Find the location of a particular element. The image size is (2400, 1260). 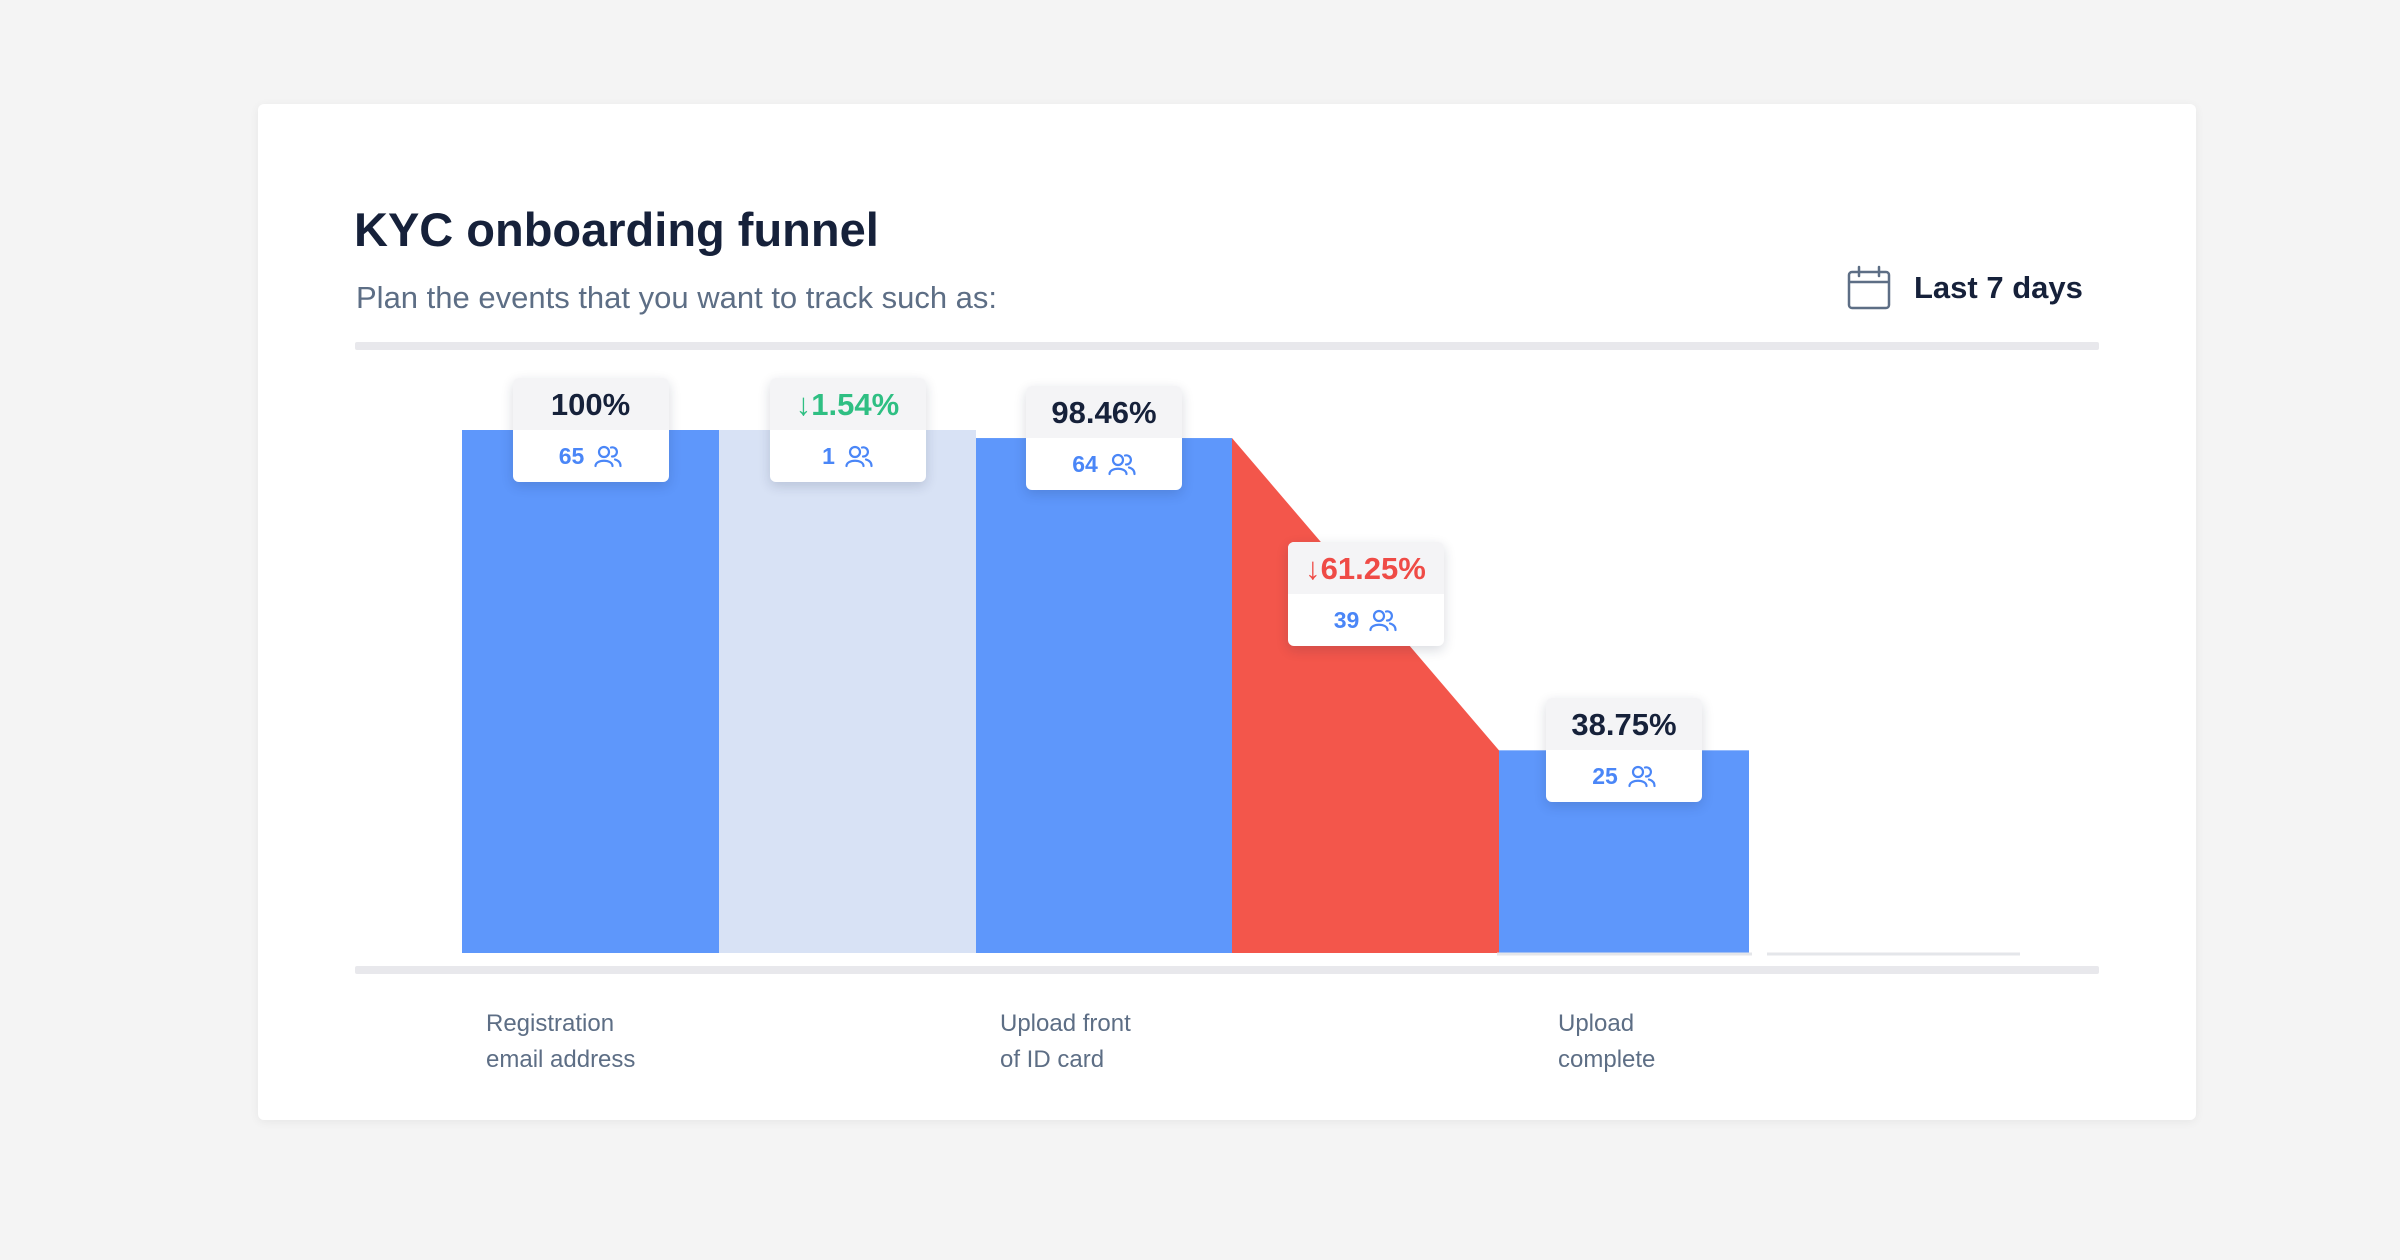

user-count-value: 25 is located at coordinates (1605, 775).